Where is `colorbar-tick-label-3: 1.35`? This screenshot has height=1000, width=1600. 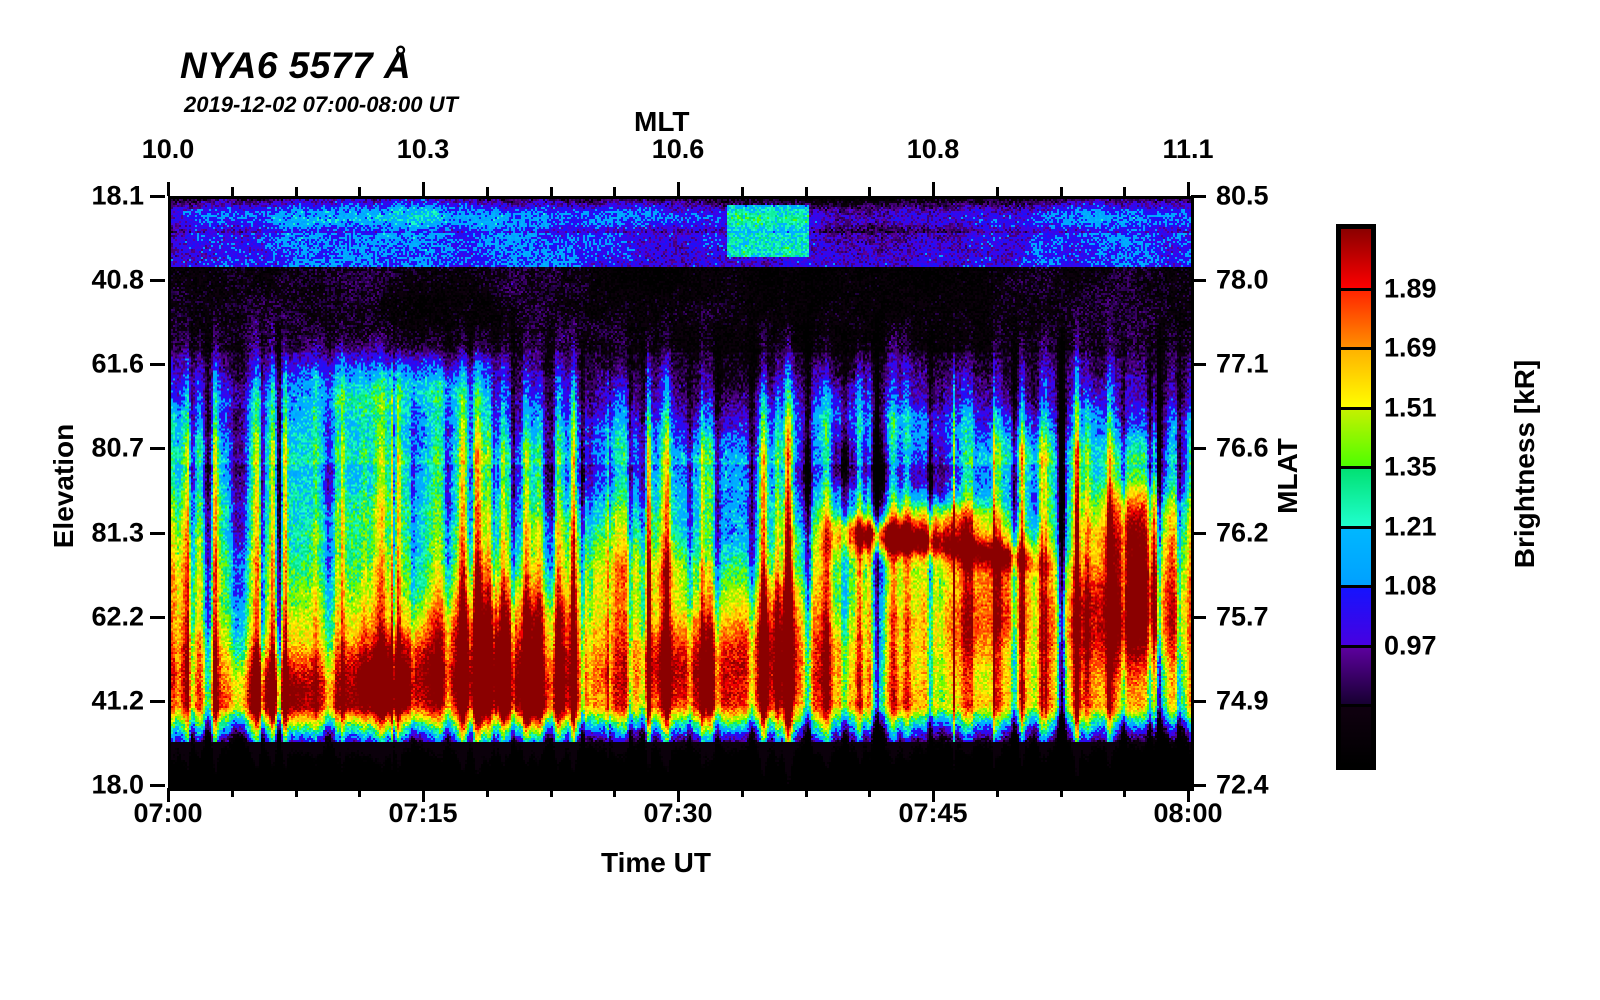 colorbar-tick-label-3: 1.35 is located at coordinates (1410, 466).